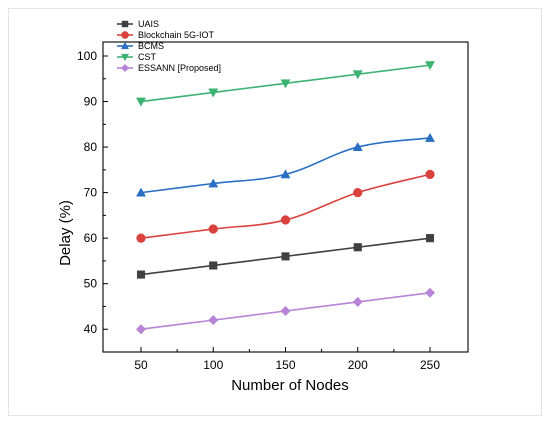  What do you see at coordinates (213, 365) in the screenshot?
I see `x-tick-label: 100` at bounding box center [213, 365].